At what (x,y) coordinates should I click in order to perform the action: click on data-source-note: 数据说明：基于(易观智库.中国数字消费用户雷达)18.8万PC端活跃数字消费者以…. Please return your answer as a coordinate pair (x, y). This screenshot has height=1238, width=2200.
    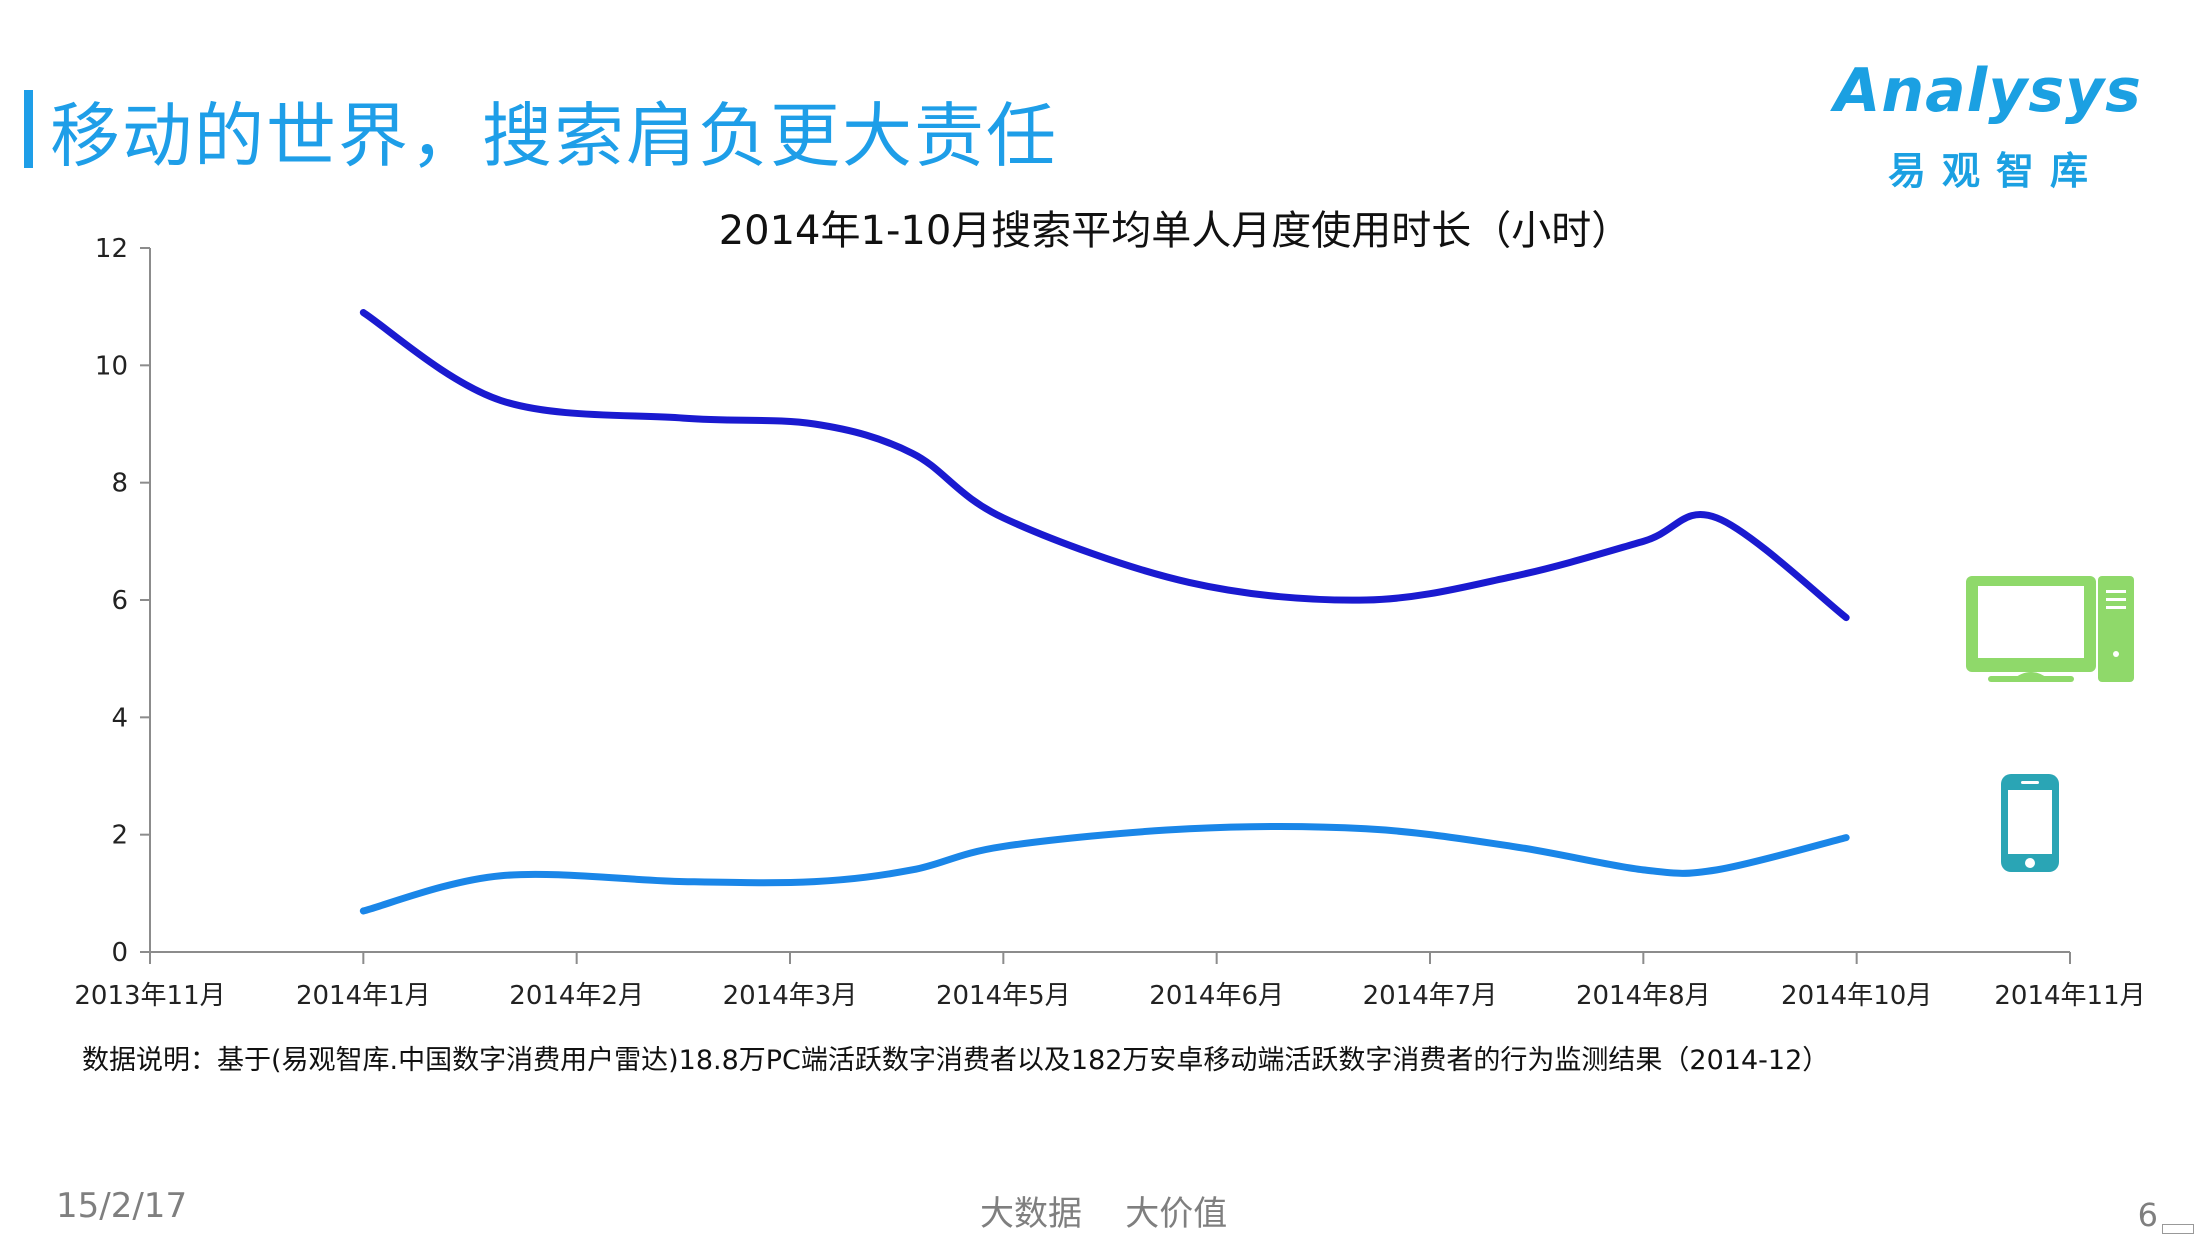
    Looking at the image, I should click on (956, 1060).